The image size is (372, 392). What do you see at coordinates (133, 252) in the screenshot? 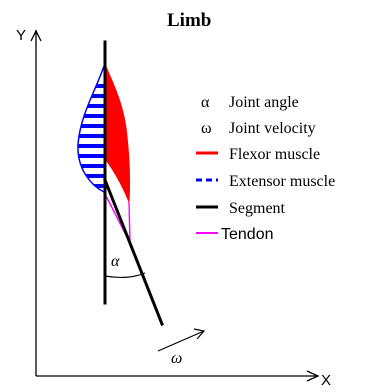
I see `lower-segment` at bounding box center [133, 252].